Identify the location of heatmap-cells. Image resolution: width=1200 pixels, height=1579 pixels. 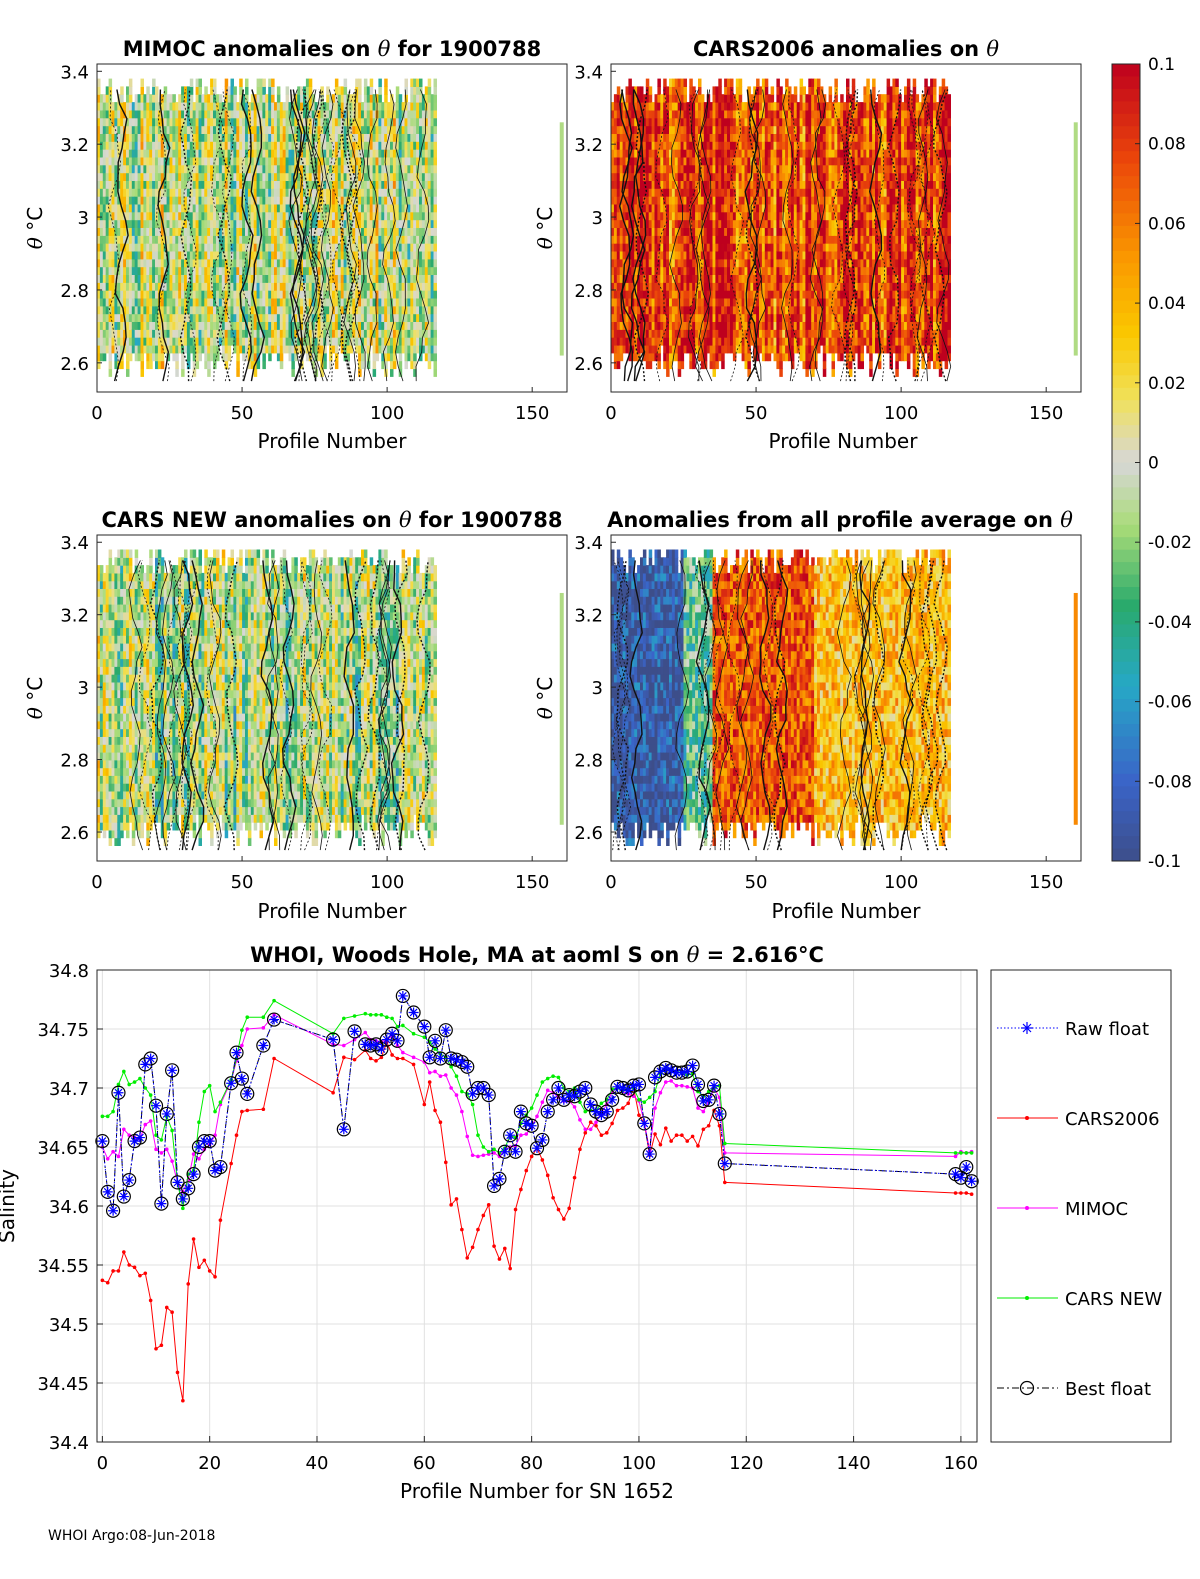
(844, 228).